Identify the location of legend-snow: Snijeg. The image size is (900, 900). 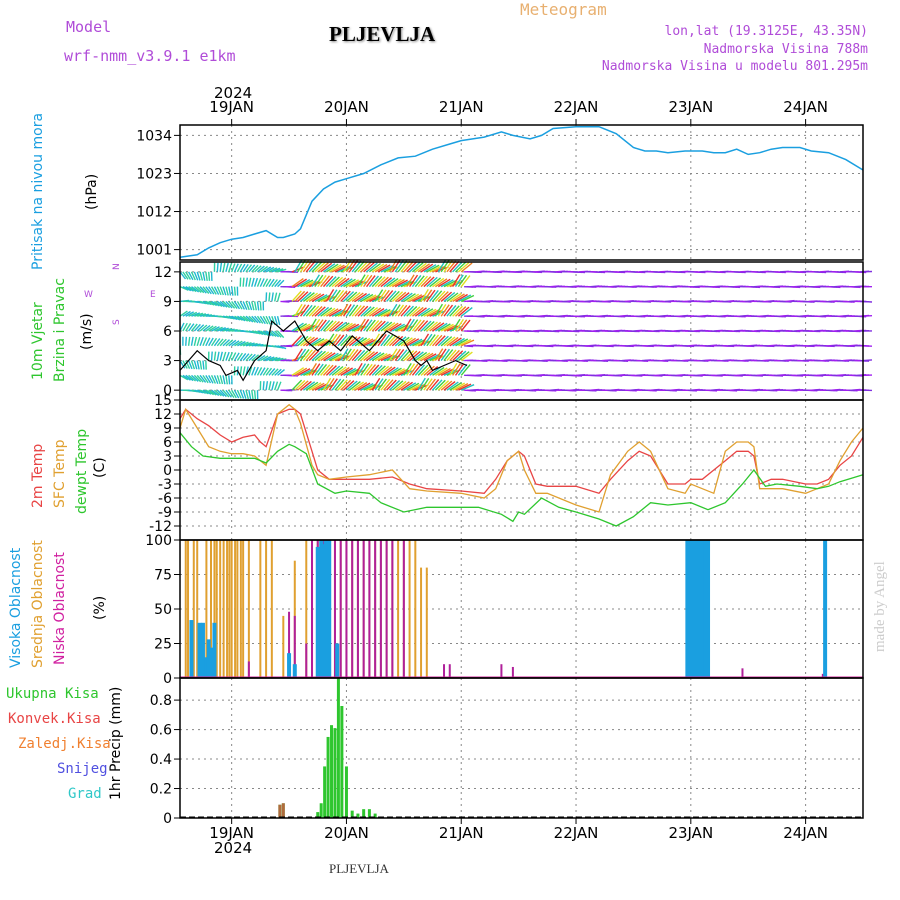
(82, 769).